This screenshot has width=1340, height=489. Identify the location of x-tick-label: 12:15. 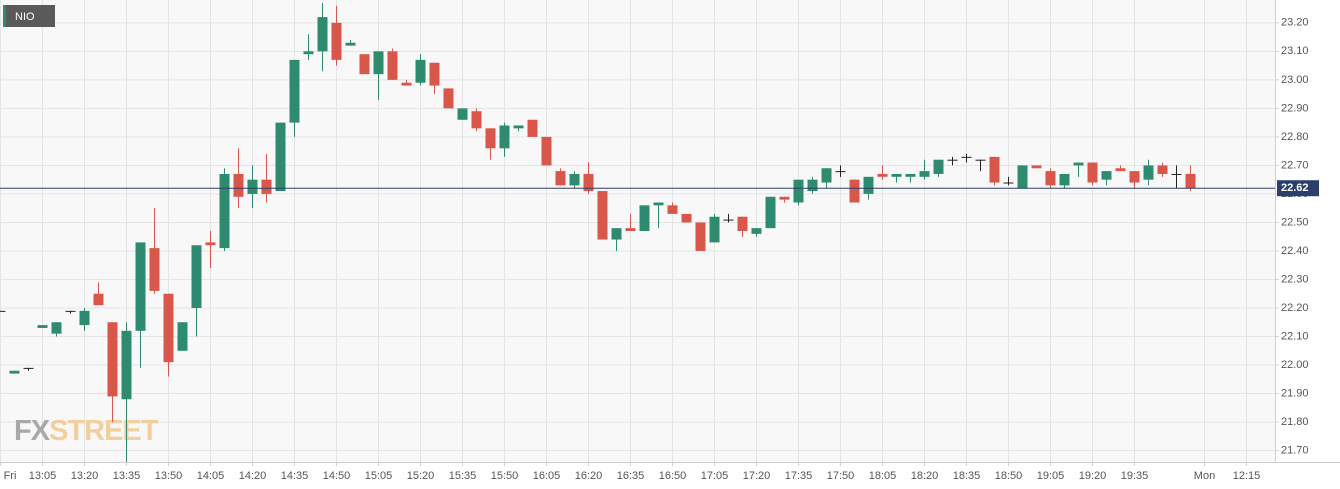
(1247, 476).